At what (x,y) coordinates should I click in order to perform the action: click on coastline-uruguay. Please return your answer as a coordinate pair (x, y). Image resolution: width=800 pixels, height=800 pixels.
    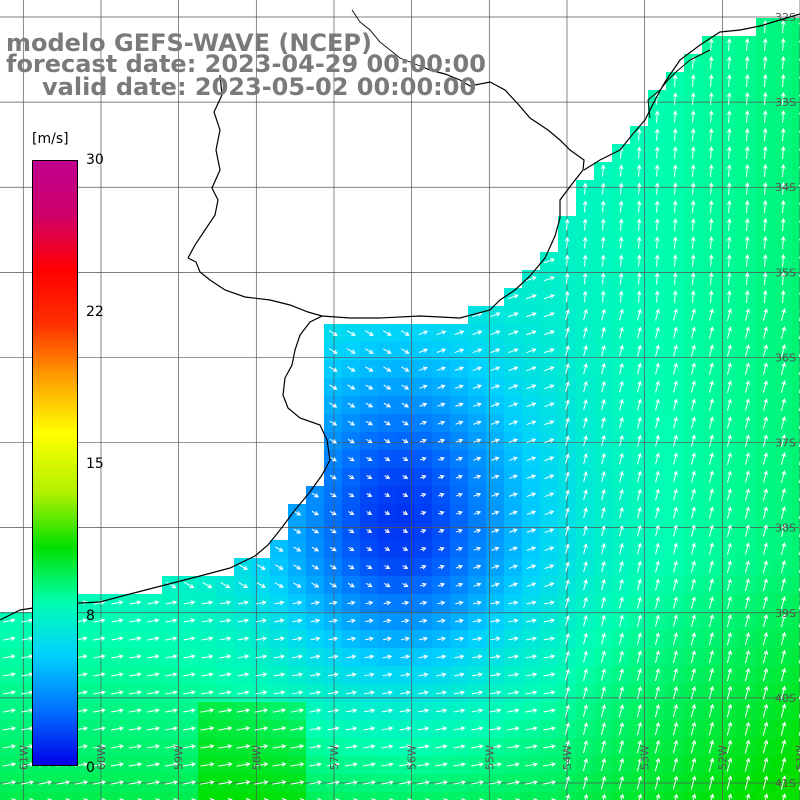
    Looking at the image, I should click on (453, 192).